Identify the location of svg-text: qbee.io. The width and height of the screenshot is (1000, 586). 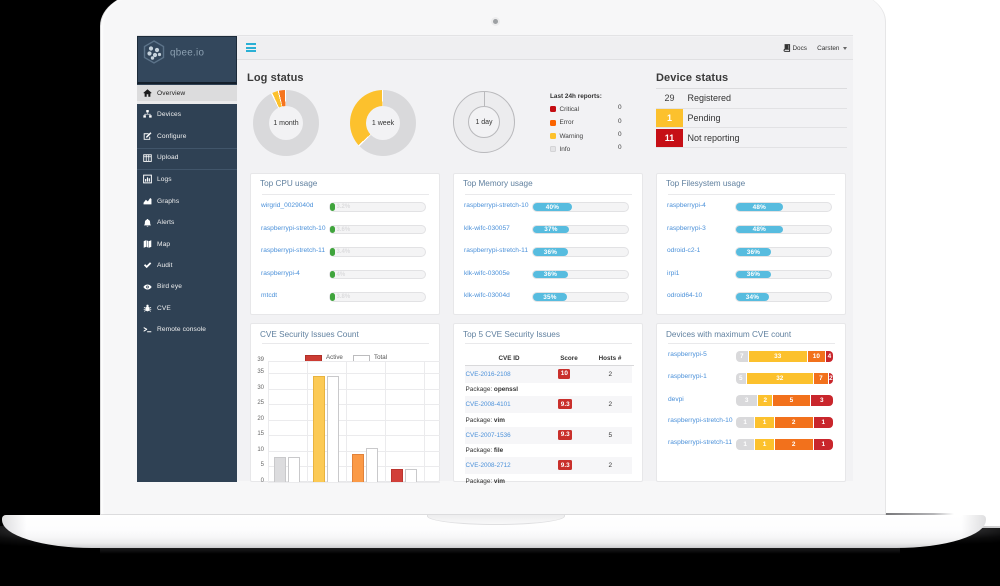
(187, 53).